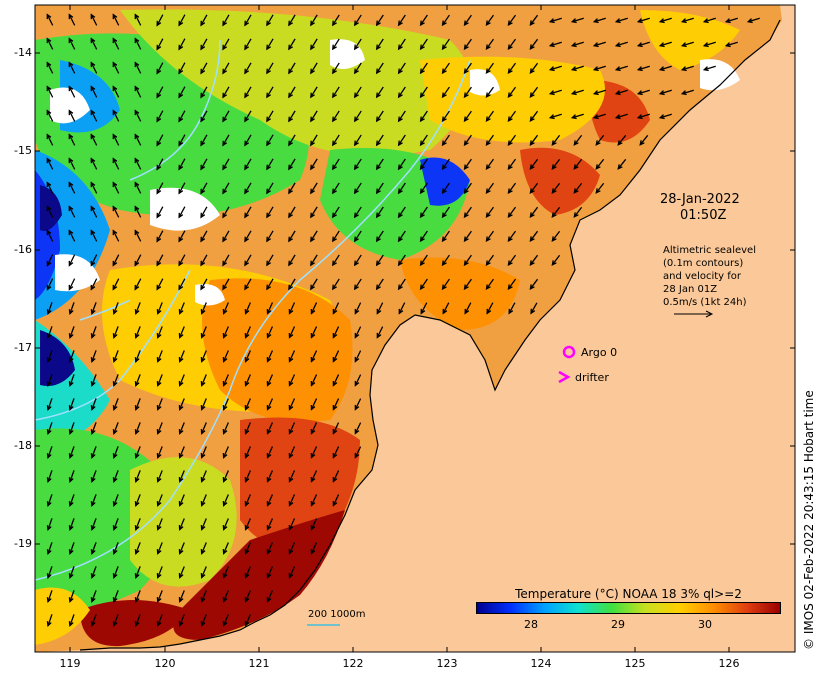 The image size is (820, 680). I want to click on altimetry-line: 28 Jan 01Z, so click(690, 289).